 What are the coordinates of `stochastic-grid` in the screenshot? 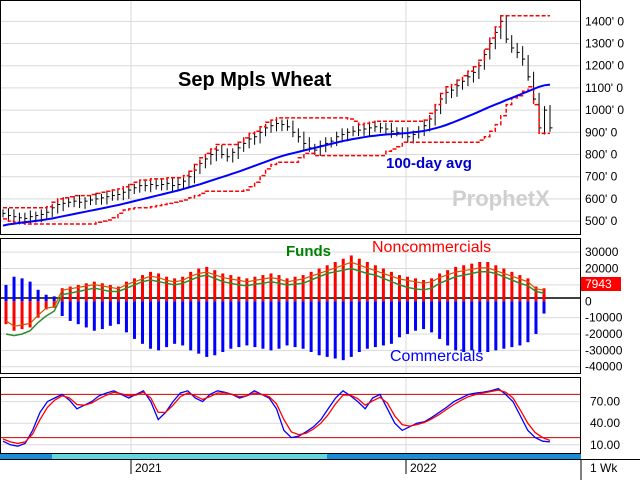 It's located at (290, 415).